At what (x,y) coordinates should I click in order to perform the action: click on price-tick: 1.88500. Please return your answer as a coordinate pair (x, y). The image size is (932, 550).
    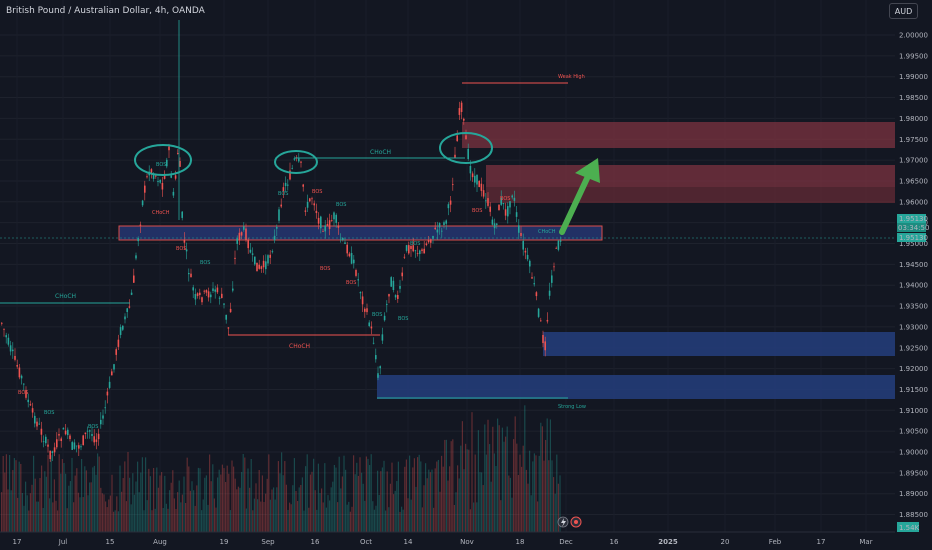
    Looking at the image, I should click on (913, 515).